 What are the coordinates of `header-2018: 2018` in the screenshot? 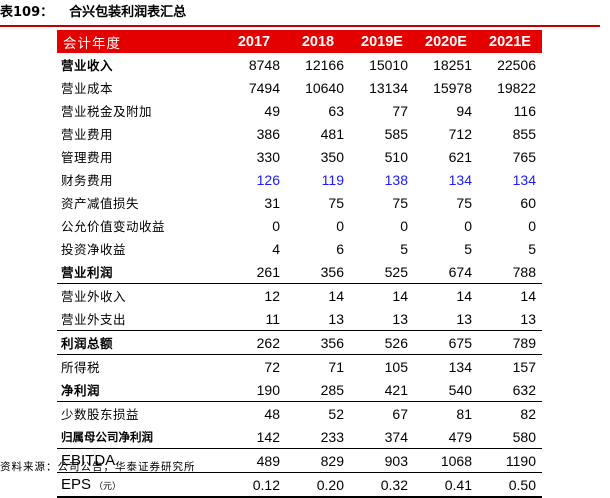 It's located at (318, 41).